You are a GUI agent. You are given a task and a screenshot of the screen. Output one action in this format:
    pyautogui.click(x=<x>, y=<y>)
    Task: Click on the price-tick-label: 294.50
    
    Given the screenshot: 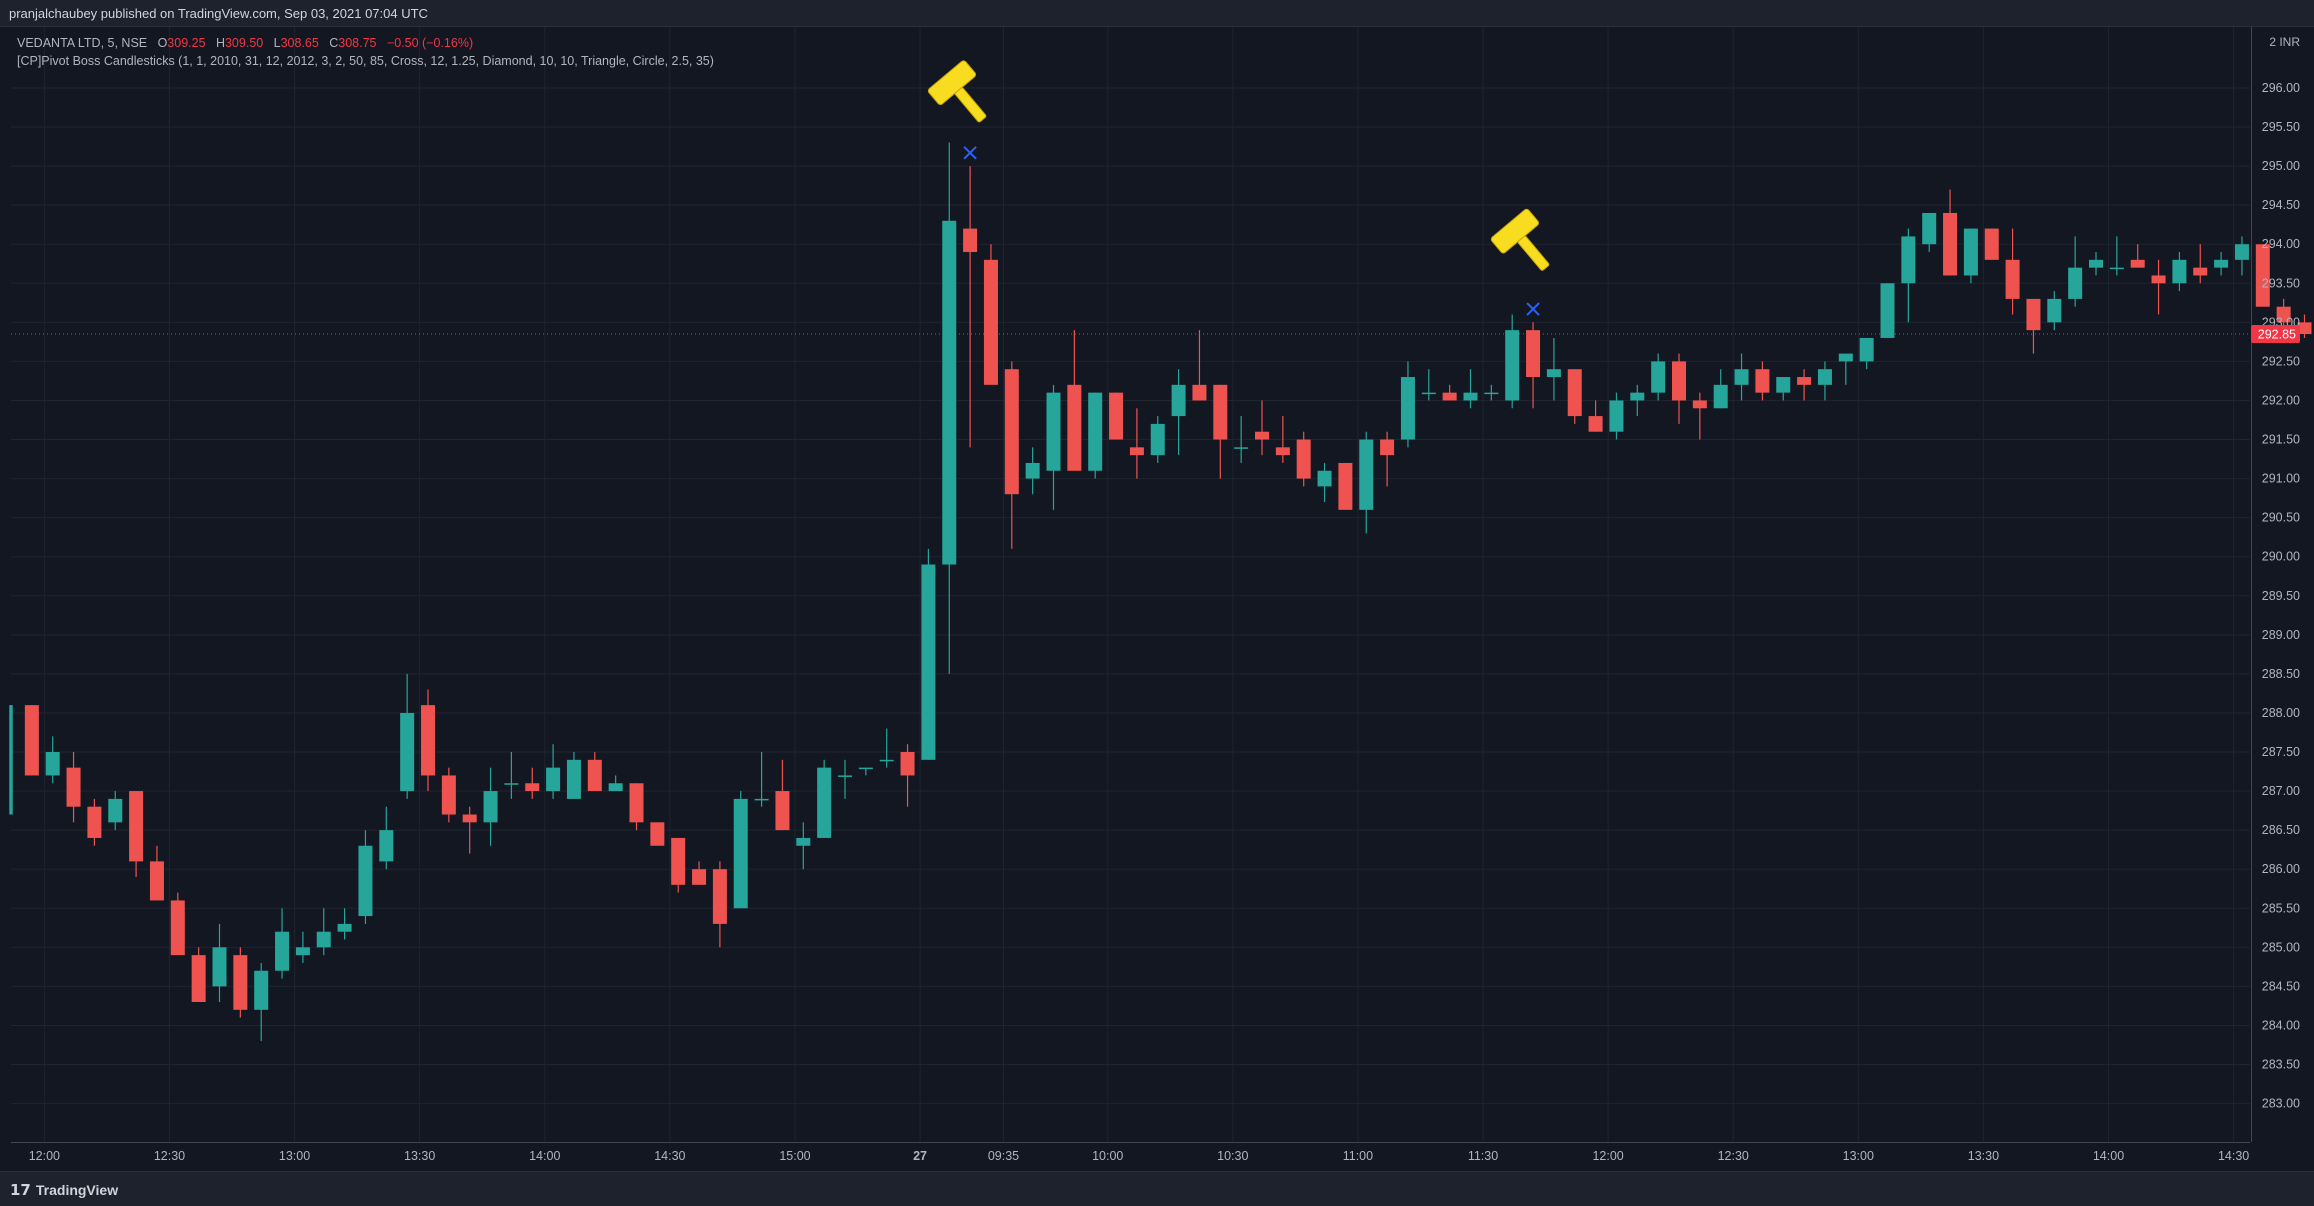 What is the action you would take?
    pyautogui.click(x=2281, y=205)
    